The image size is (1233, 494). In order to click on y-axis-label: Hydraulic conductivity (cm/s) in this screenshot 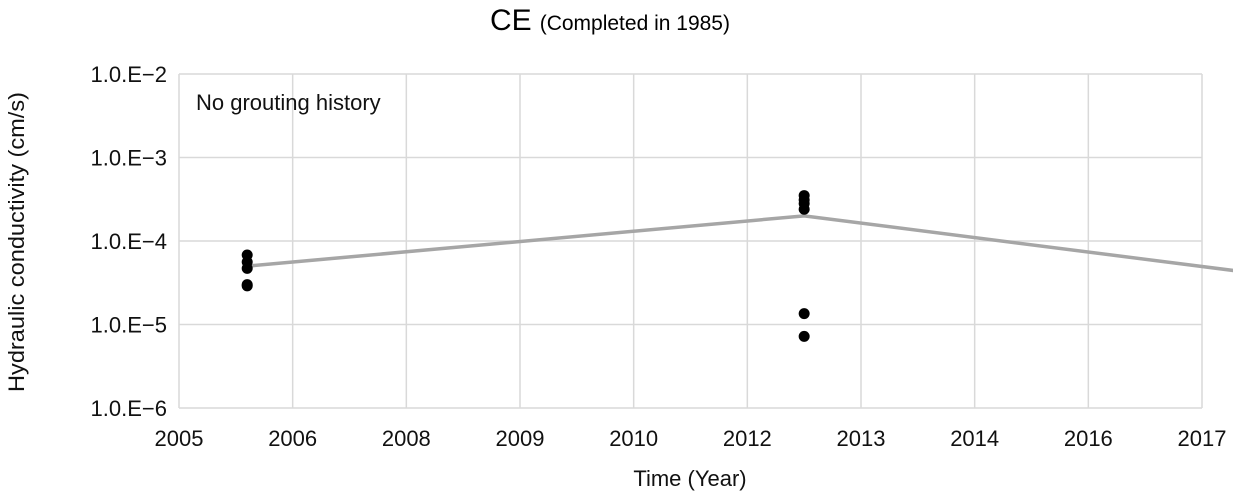, I will do `click(16, 242)`.